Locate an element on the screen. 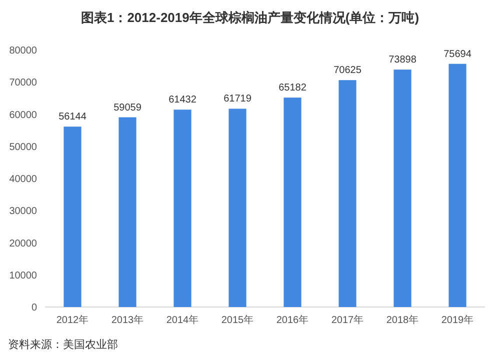 This screenshot has width=500, height=362. data-label: 75694 is located at coordinates (458, 54).